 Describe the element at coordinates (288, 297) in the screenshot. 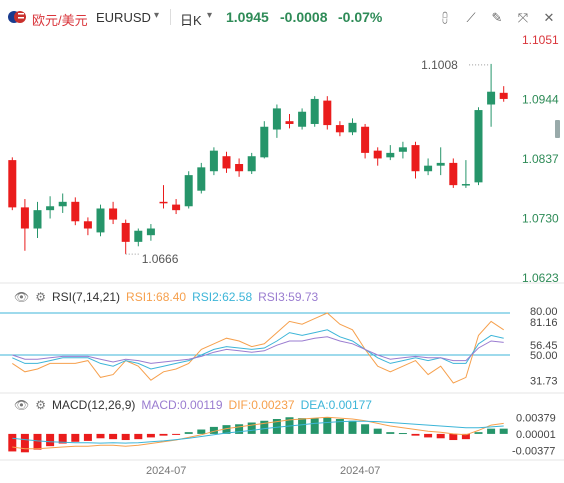

I see `rsi3-value: RSI3:59.73` at that location.